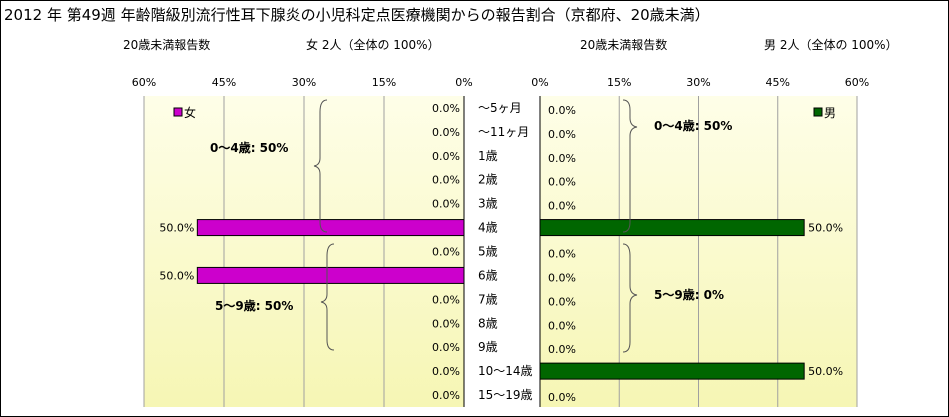 This screenshot has height=417, width=949. What do you see at coordinates (693, 125) in the screenshot?
I see `male-annotation-0-4: 0〜4歳: 50%` at bounding box center [693, 125].